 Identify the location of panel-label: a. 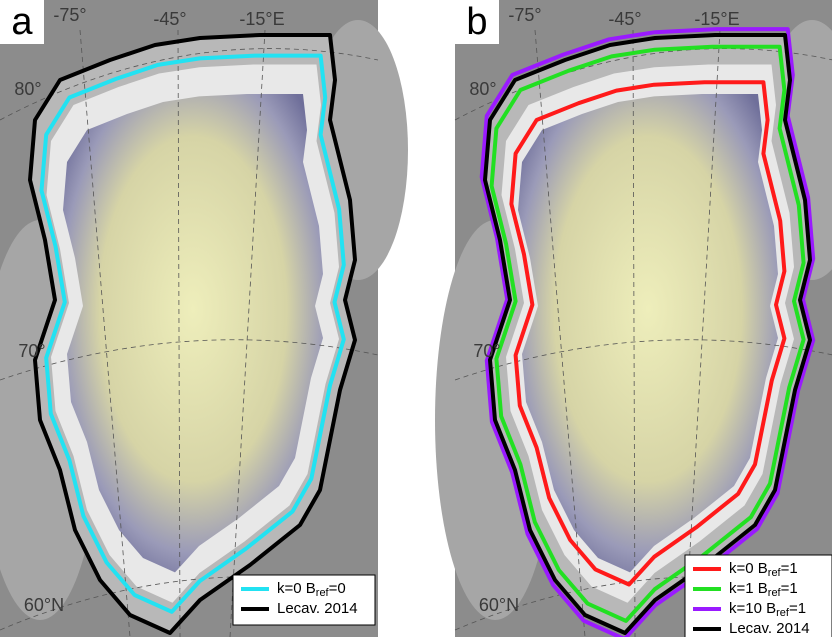
(22, 22).